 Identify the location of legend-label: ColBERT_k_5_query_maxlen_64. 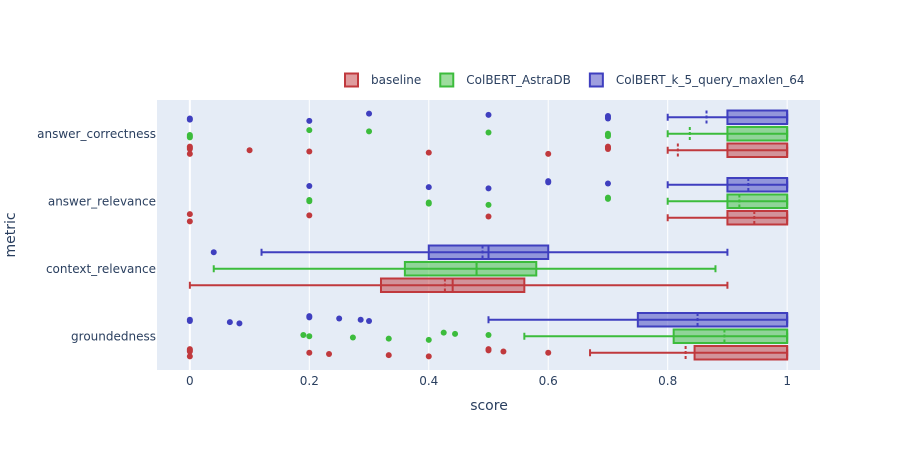
(710, 80).